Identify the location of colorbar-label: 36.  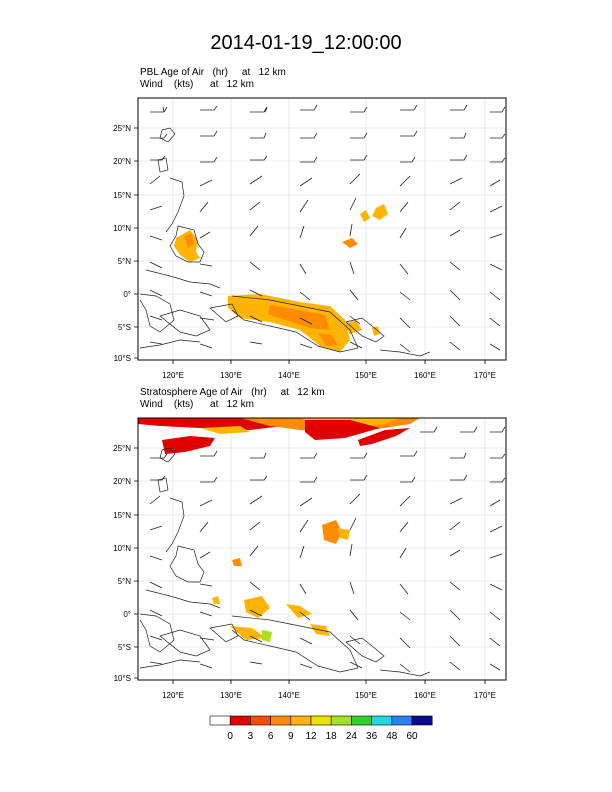
(372, 736).